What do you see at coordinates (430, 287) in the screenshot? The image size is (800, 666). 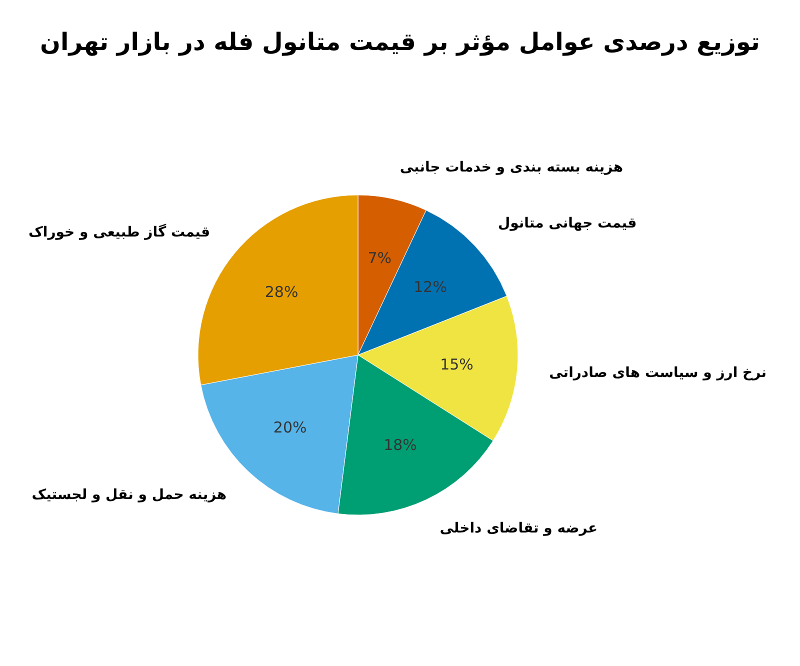 I see `data-label: 12%` at bounding box center [430, 287].